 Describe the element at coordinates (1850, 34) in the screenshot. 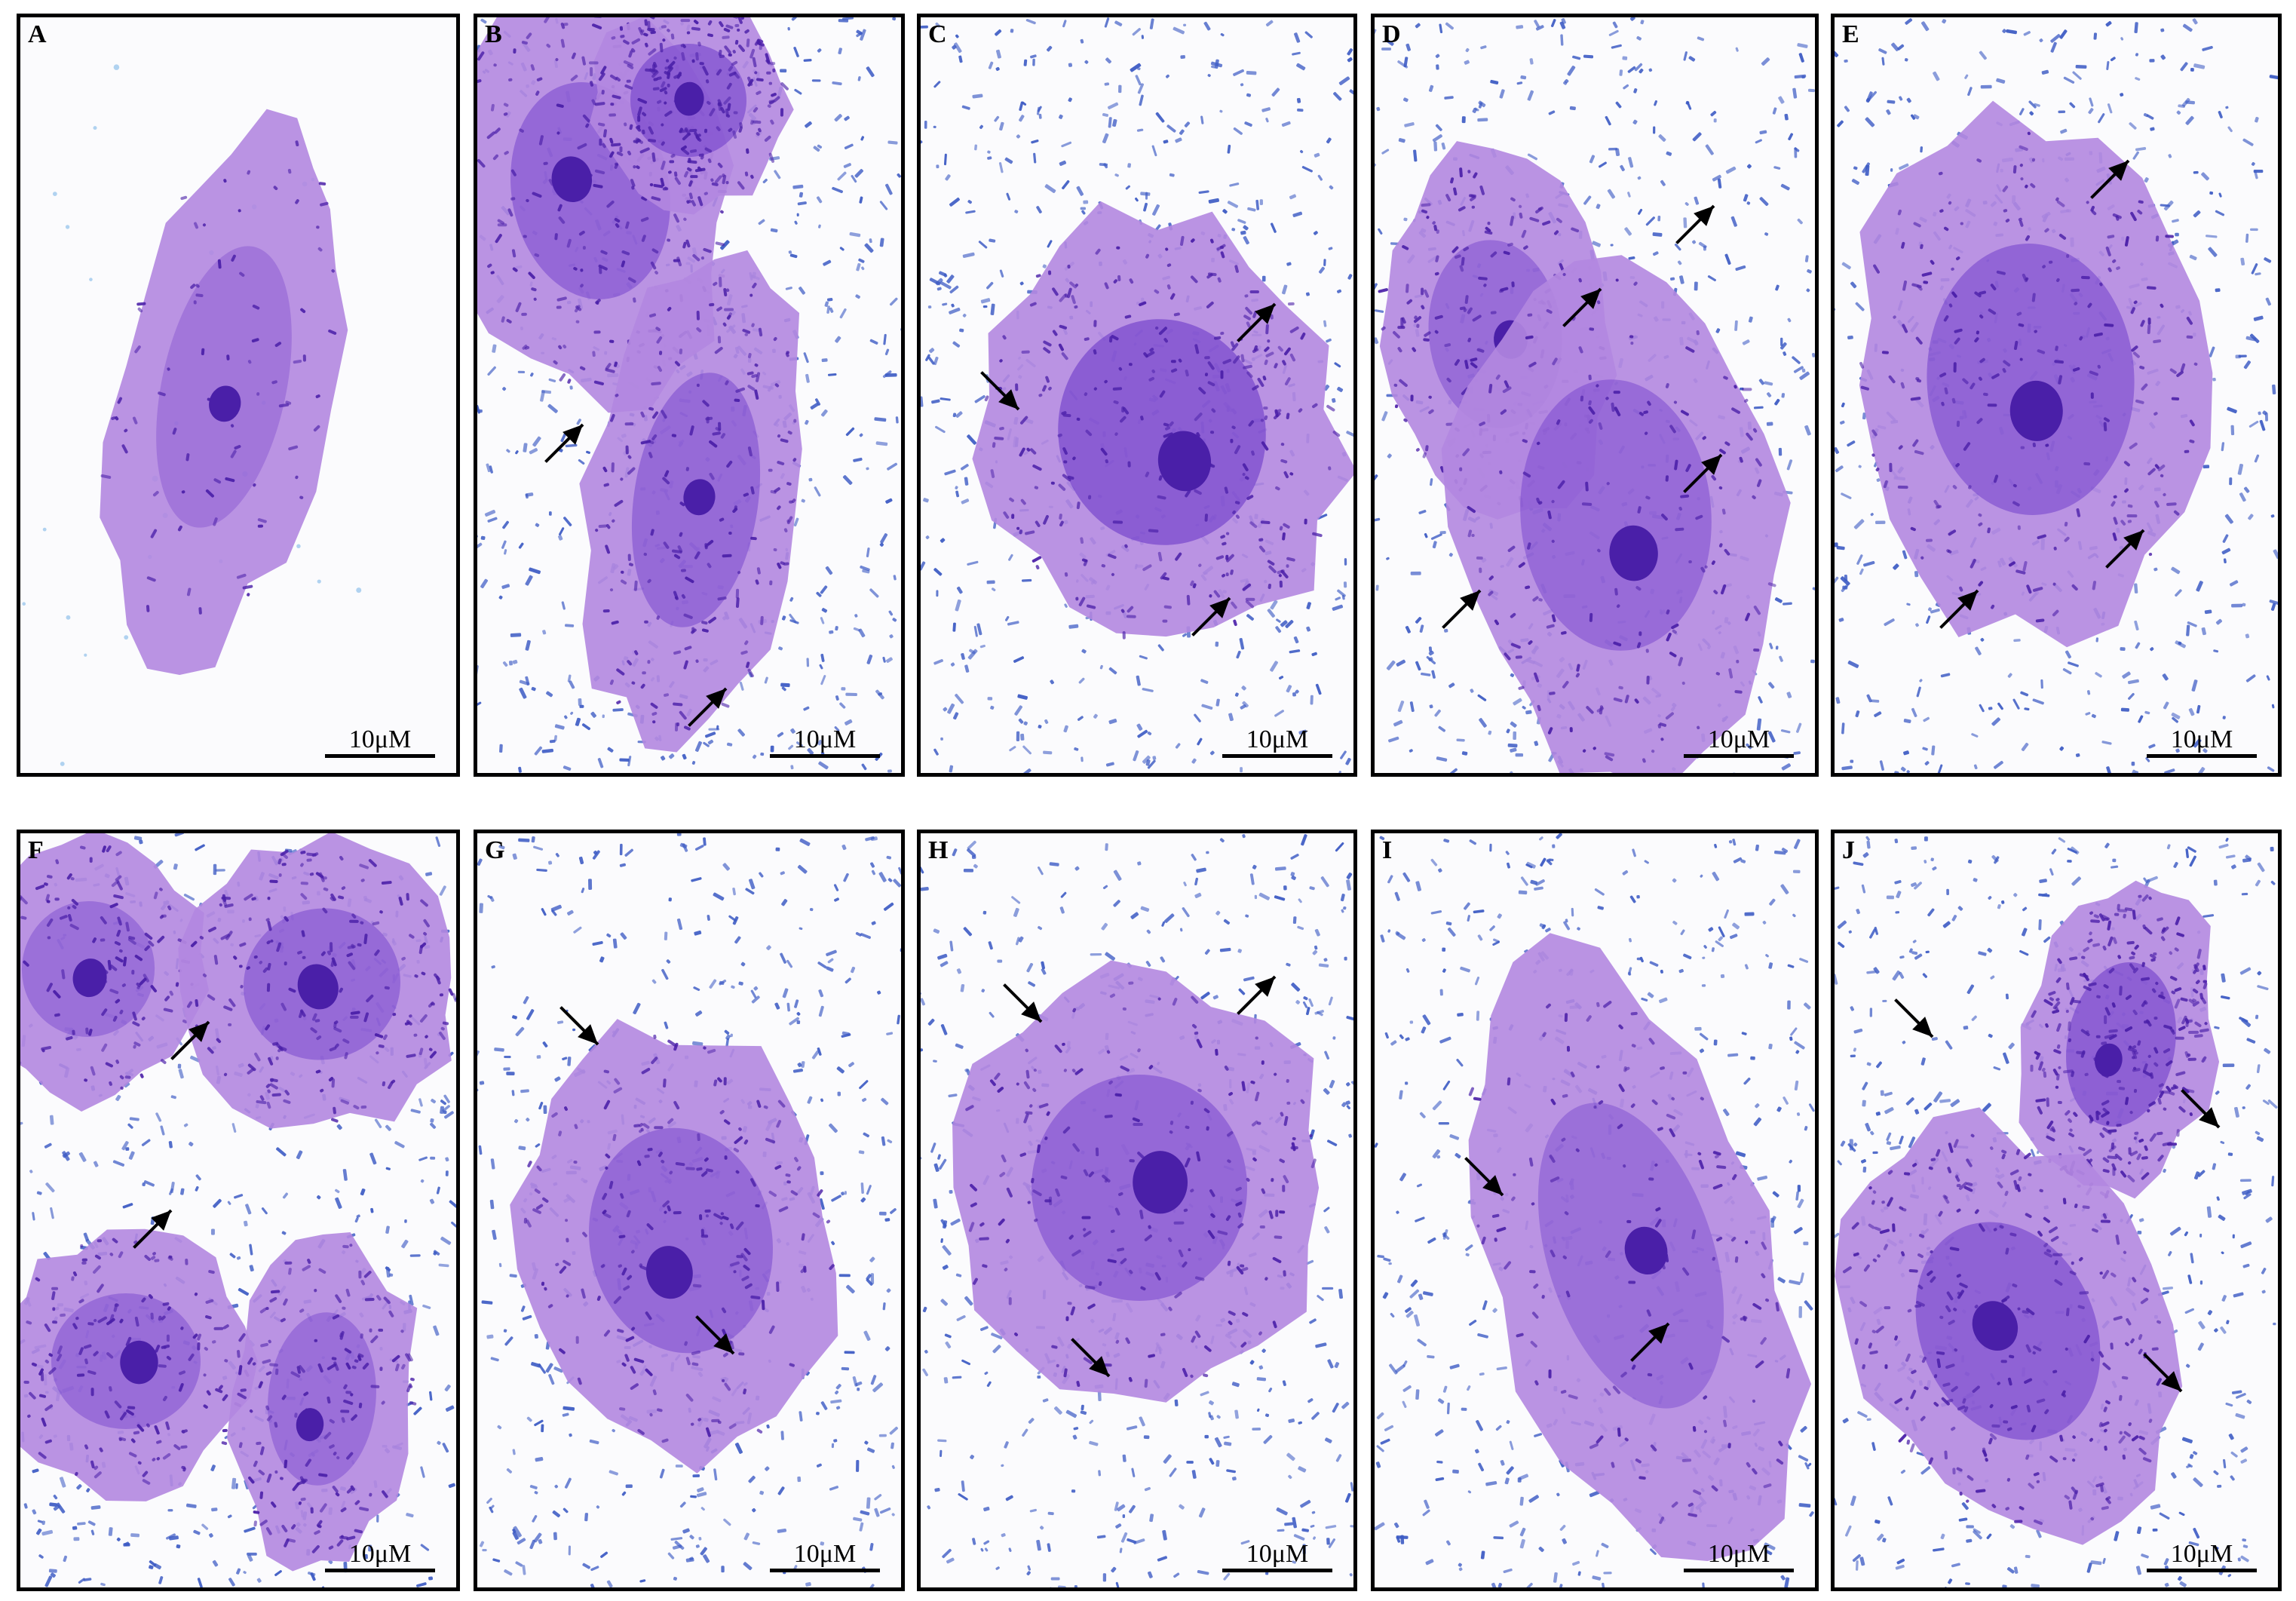

I see `panel-label: E` at that location.